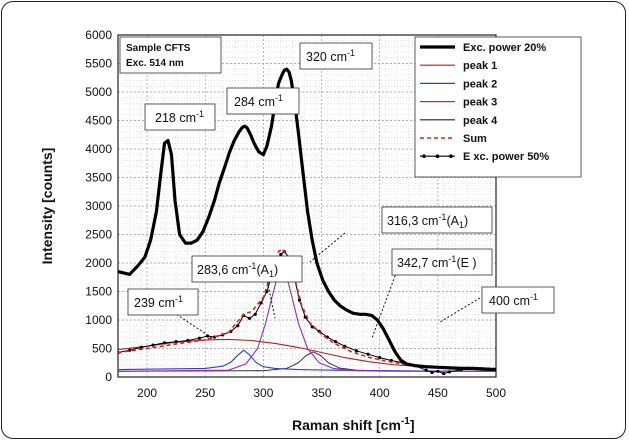 The width and height of the screenshot is (629, 442). I want to click on y-tick-label: 500, so click(102, 349).